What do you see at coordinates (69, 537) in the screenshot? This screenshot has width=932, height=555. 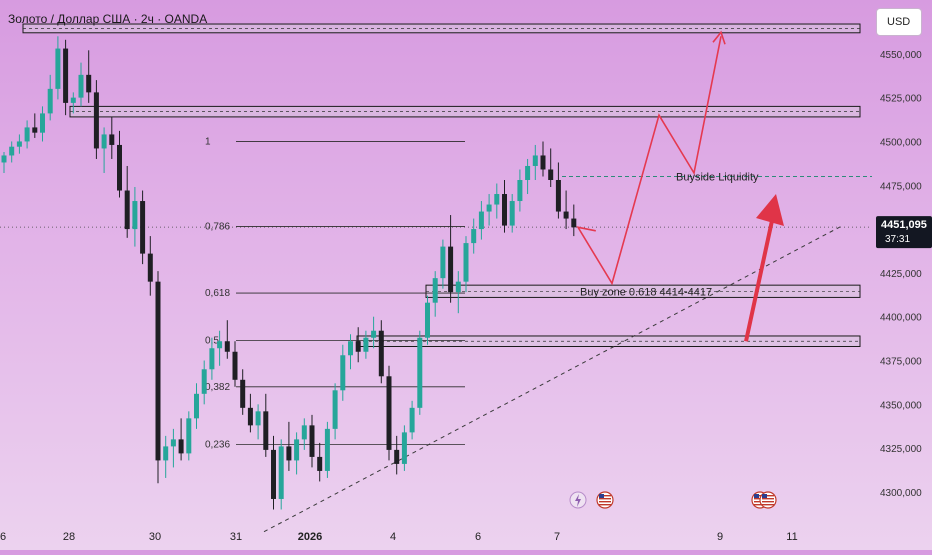 I see `x-tick-label-1: 28` at bounding box center [69, 537].